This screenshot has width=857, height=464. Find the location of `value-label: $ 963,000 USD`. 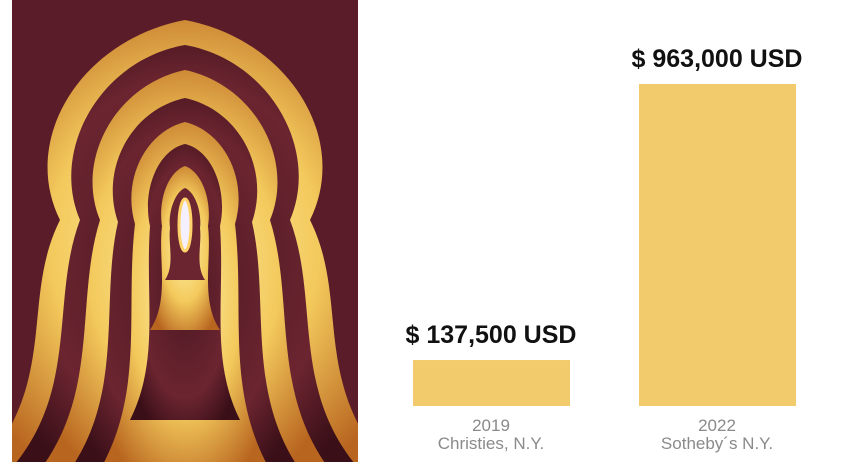

value-label: $ 963,000 USD is located at coordinates (717, 59).